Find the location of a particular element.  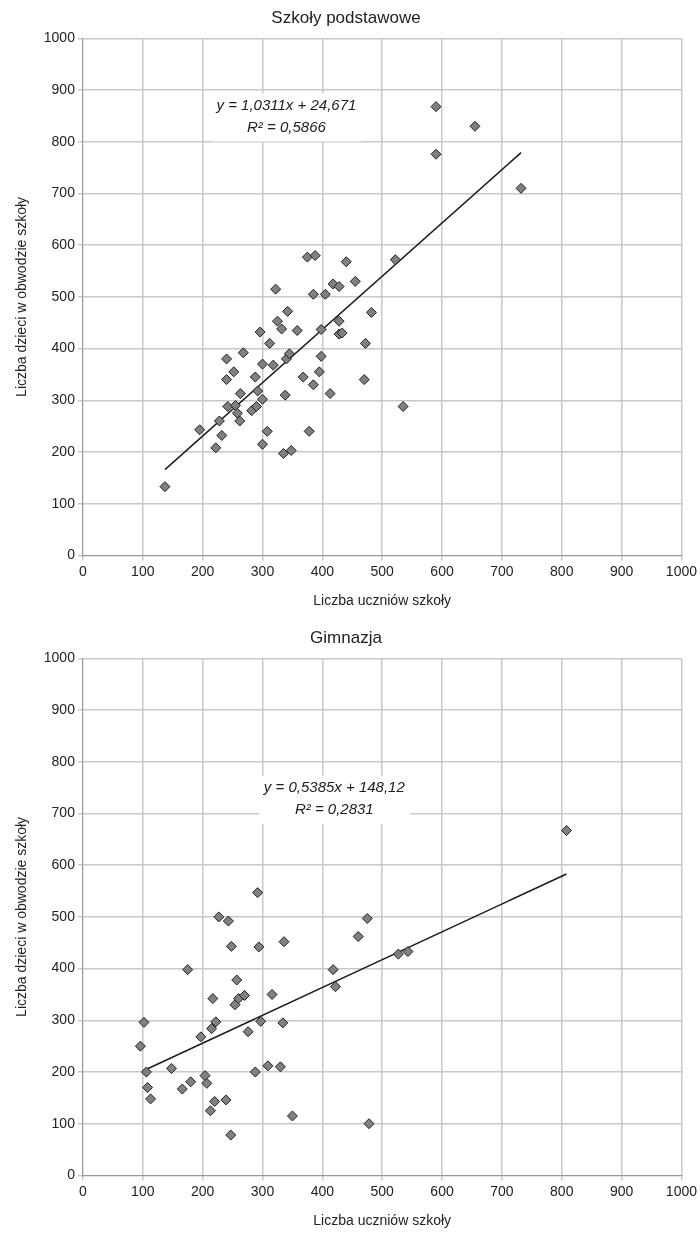

annotation: R² = 0,2831 is located at coordinates (334, 808).